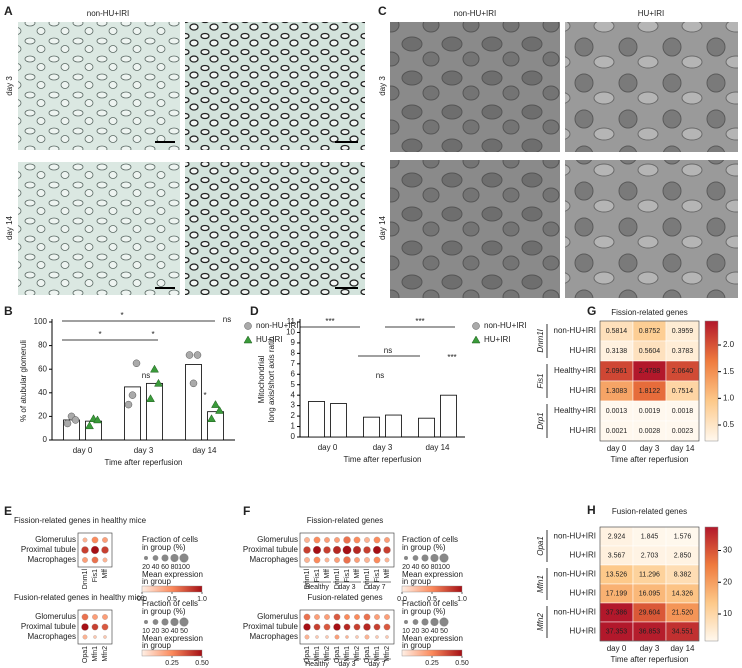 Image resolution: width=742 pixels, height=668 pixels. What do you see at coordinates (269, 339) in the screenshot?
I see `legend-label: HU+IRI` at bounding box center [269, 339].